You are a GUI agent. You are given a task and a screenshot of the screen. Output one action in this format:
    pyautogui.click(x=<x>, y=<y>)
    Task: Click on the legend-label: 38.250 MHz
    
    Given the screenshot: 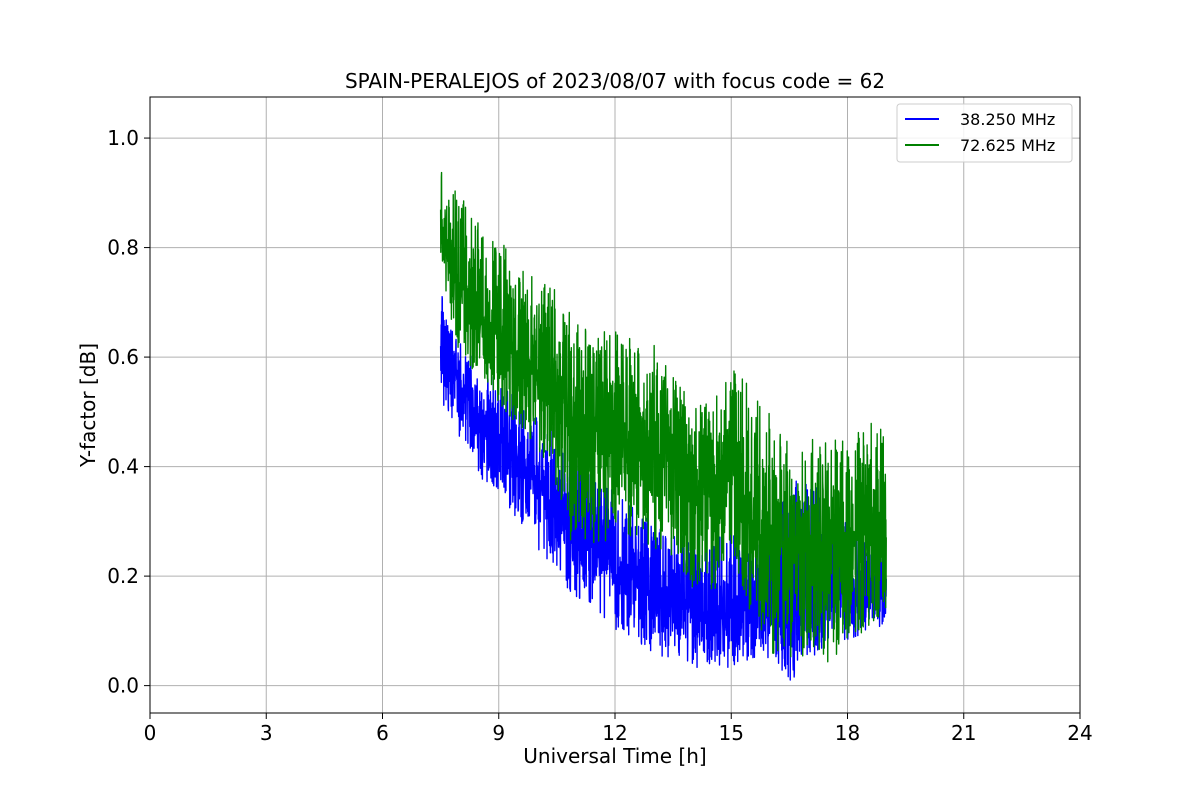 What is the action you would take?
    pyautogui.click(x=1007, y=119)
    